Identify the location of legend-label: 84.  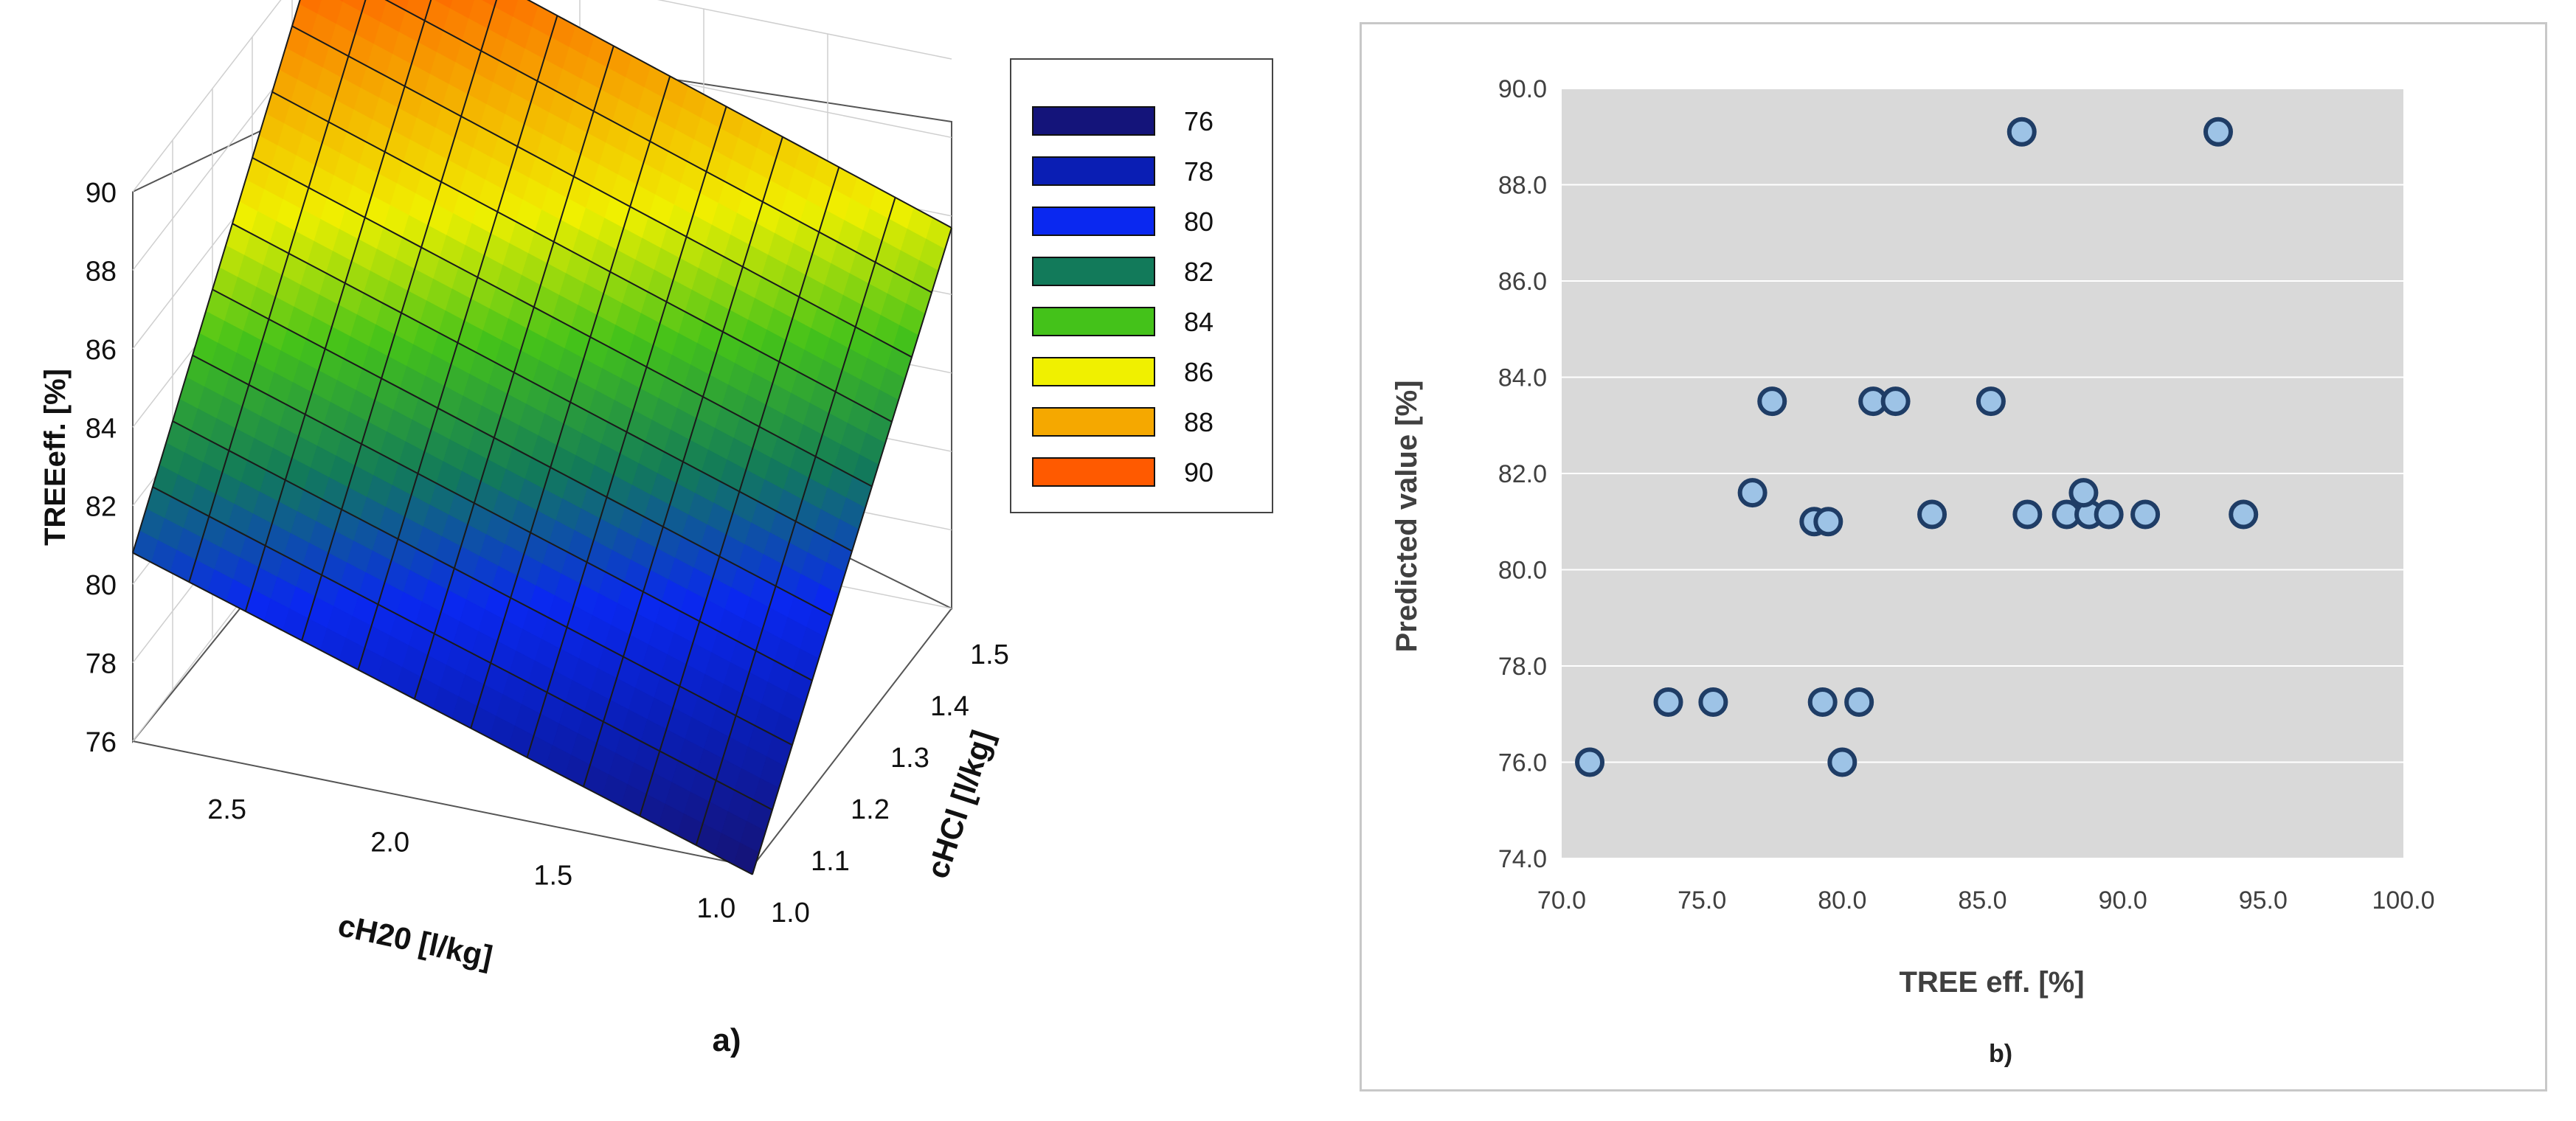
(1199, 322).